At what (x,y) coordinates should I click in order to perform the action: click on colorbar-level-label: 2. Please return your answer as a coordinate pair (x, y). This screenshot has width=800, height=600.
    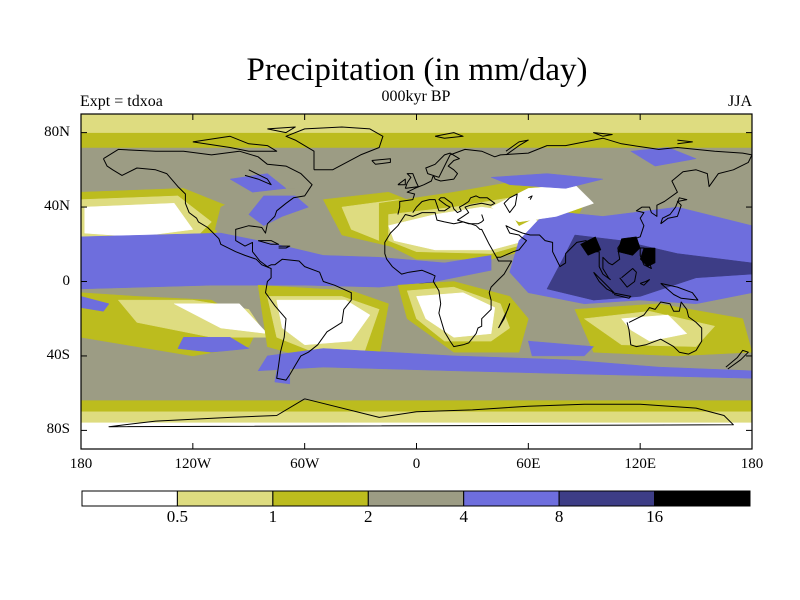
    Looking at the image, I should click on (368, 516).